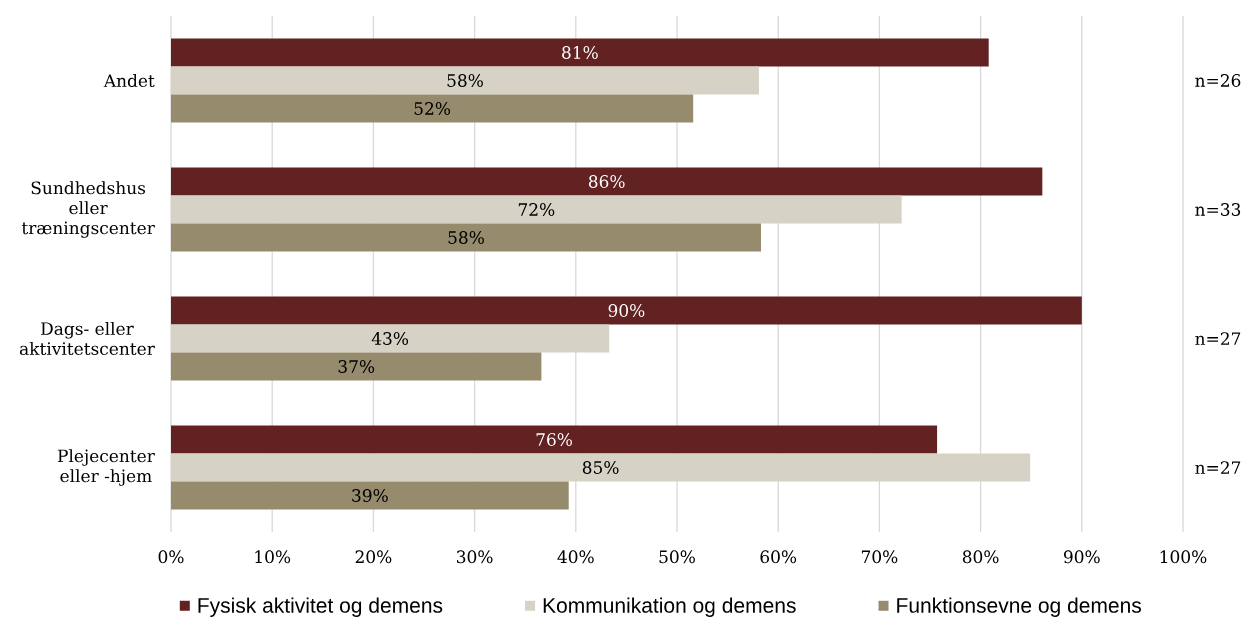 The height and width of the screenshot is (617, 1247). Describe the element at coordinates (879, 557) in the screenshot. I see `x-tick-label: 70%` at that location.